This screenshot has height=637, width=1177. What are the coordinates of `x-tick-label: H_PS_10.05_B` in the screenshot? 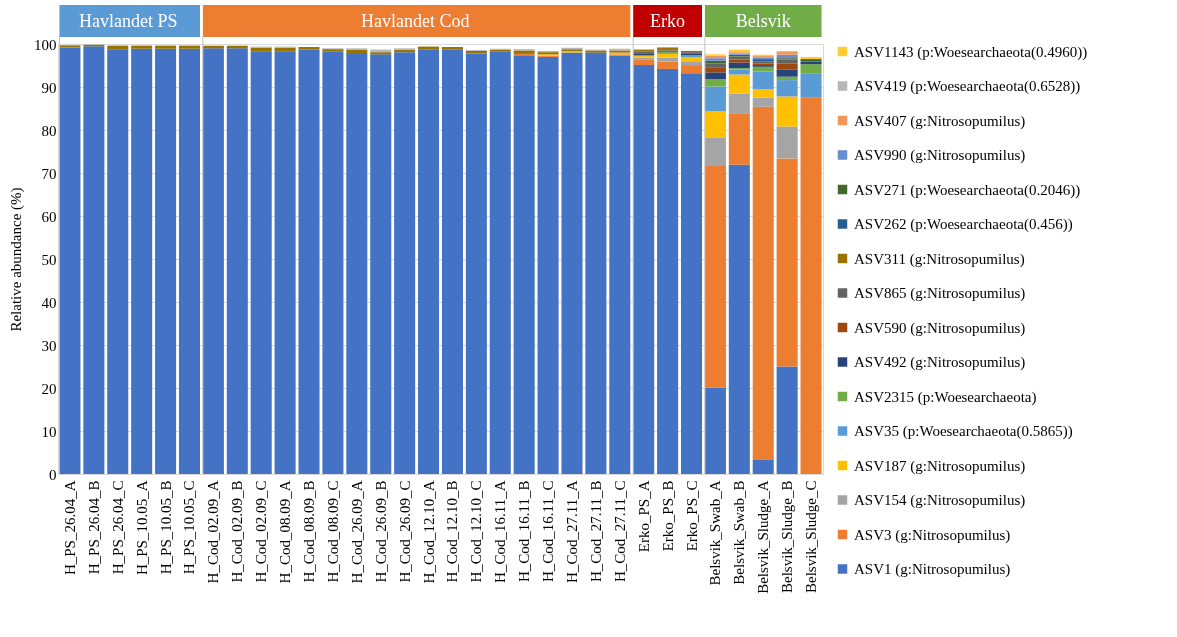 It's located at (165, 527).